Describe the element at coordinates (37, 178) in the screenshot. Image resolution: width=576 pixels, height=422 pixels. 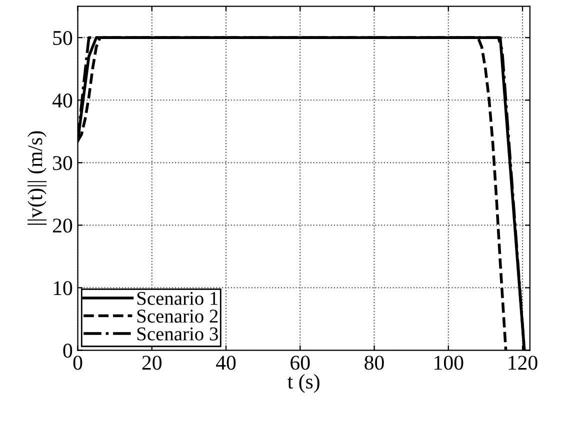
I see `y-axis-title: ||v(t)|| (m/s)` at that location.